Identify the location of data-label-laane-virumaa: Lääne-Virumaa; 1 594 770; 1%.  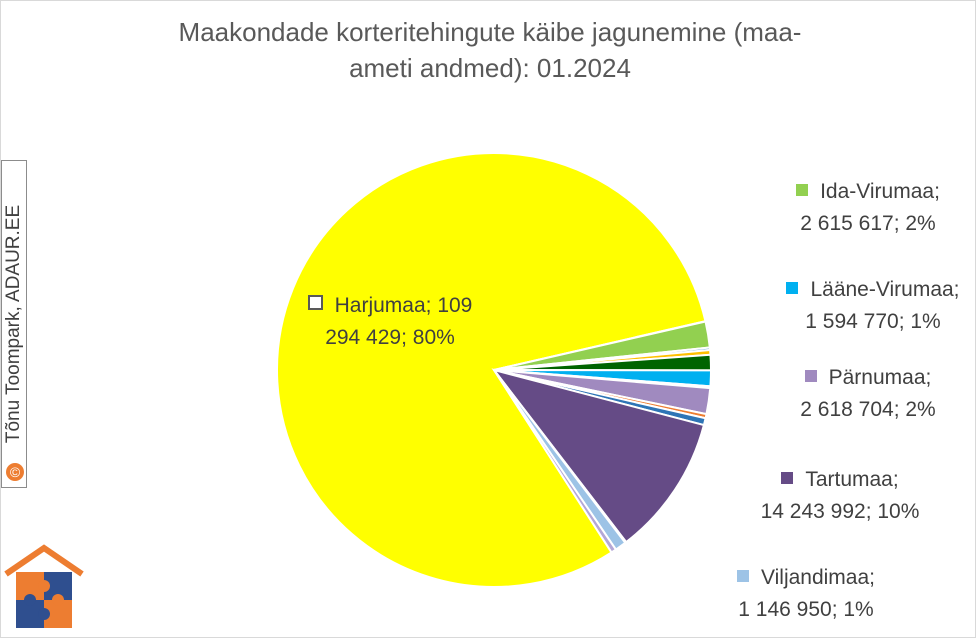
(872, 306).